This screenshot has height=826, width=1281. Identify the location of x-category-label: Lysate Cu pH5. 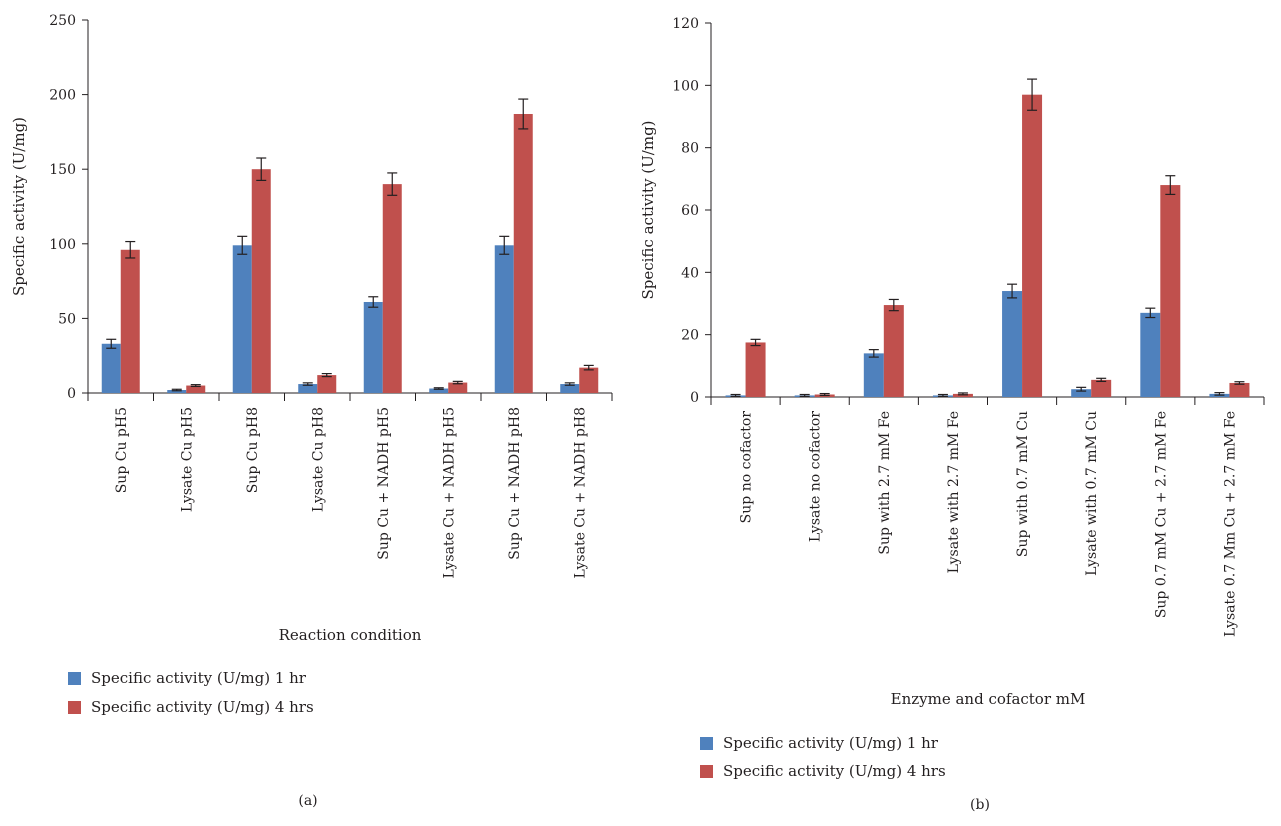
(187, 459).